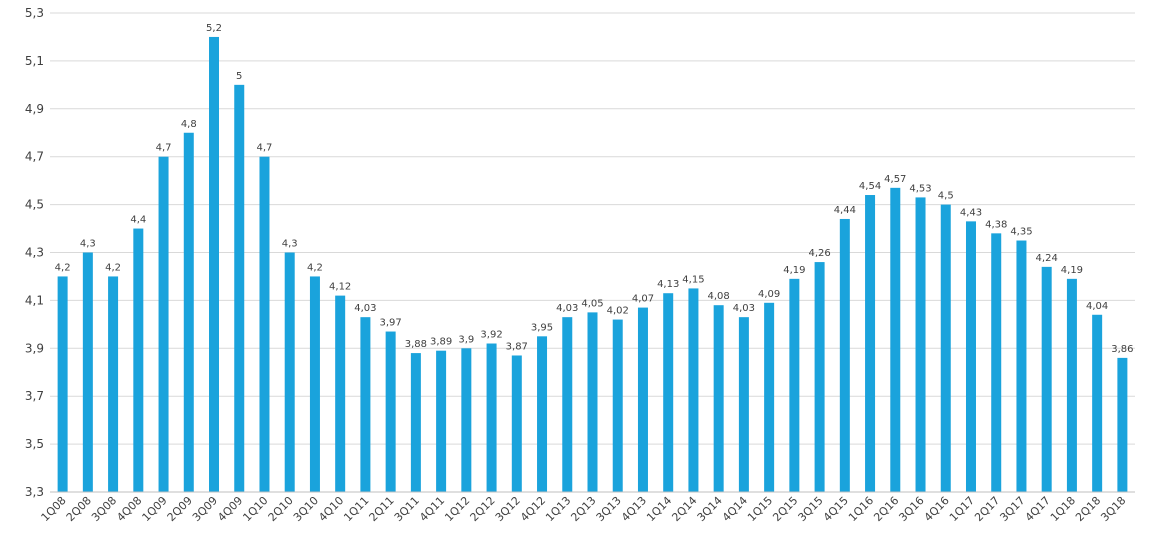 This screenshot has height=545, width=1150. I want to click on y-tick-label: 3,5, so click(34, 444).